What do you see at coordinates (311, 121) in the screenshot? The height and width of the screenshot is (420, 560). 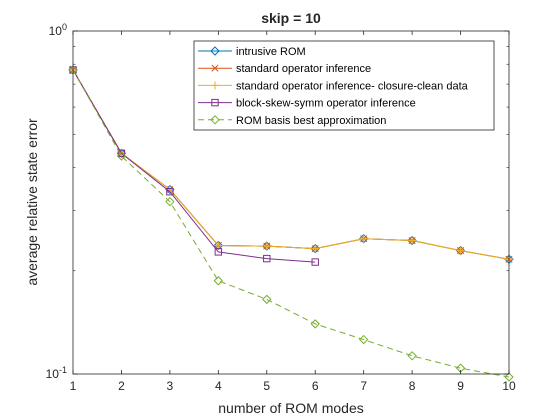 I see `legend-entry-label: ROM basis best approximation` at bounding box center [311, 121].